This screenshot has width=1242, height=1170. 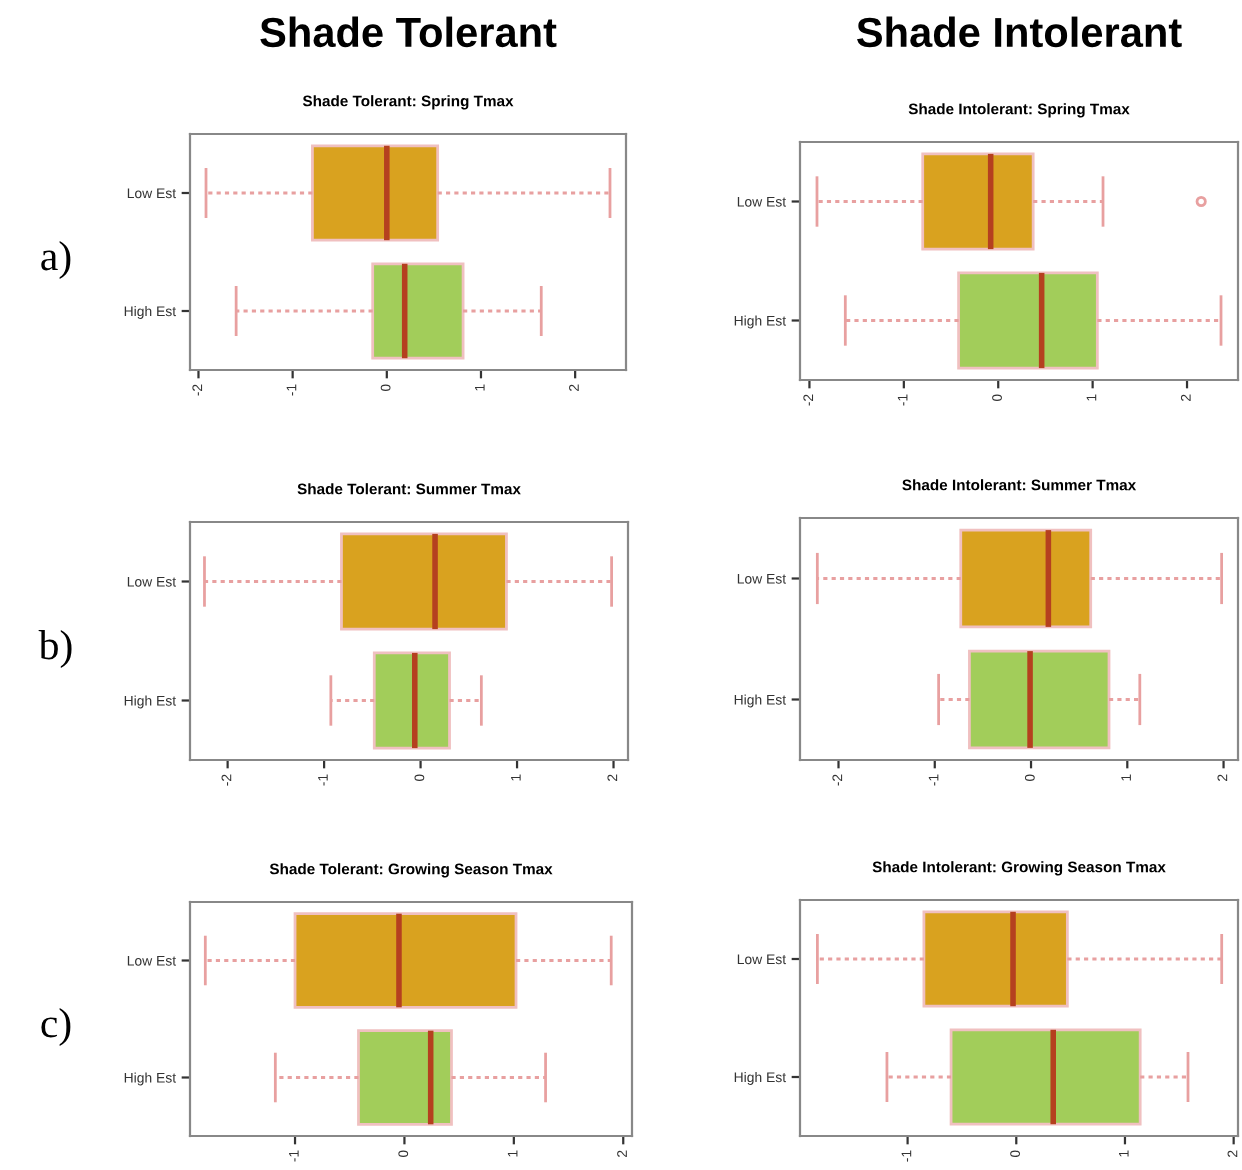 What do you see at coordinates (56, 260) in the screenshot?
I see `text: a)` at bounding box center [56, 260].